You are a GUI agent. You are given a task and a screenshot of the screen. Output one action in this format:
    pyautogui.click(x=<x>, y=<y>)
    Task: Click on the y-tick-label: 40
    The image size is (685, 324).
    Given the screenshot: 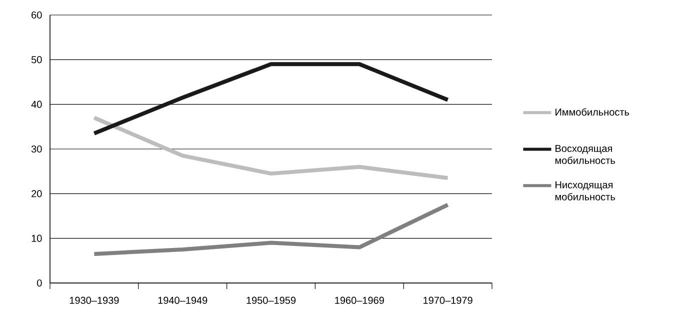 What is the action you would take?
    pyautogui.click(x=36, y=104)
    